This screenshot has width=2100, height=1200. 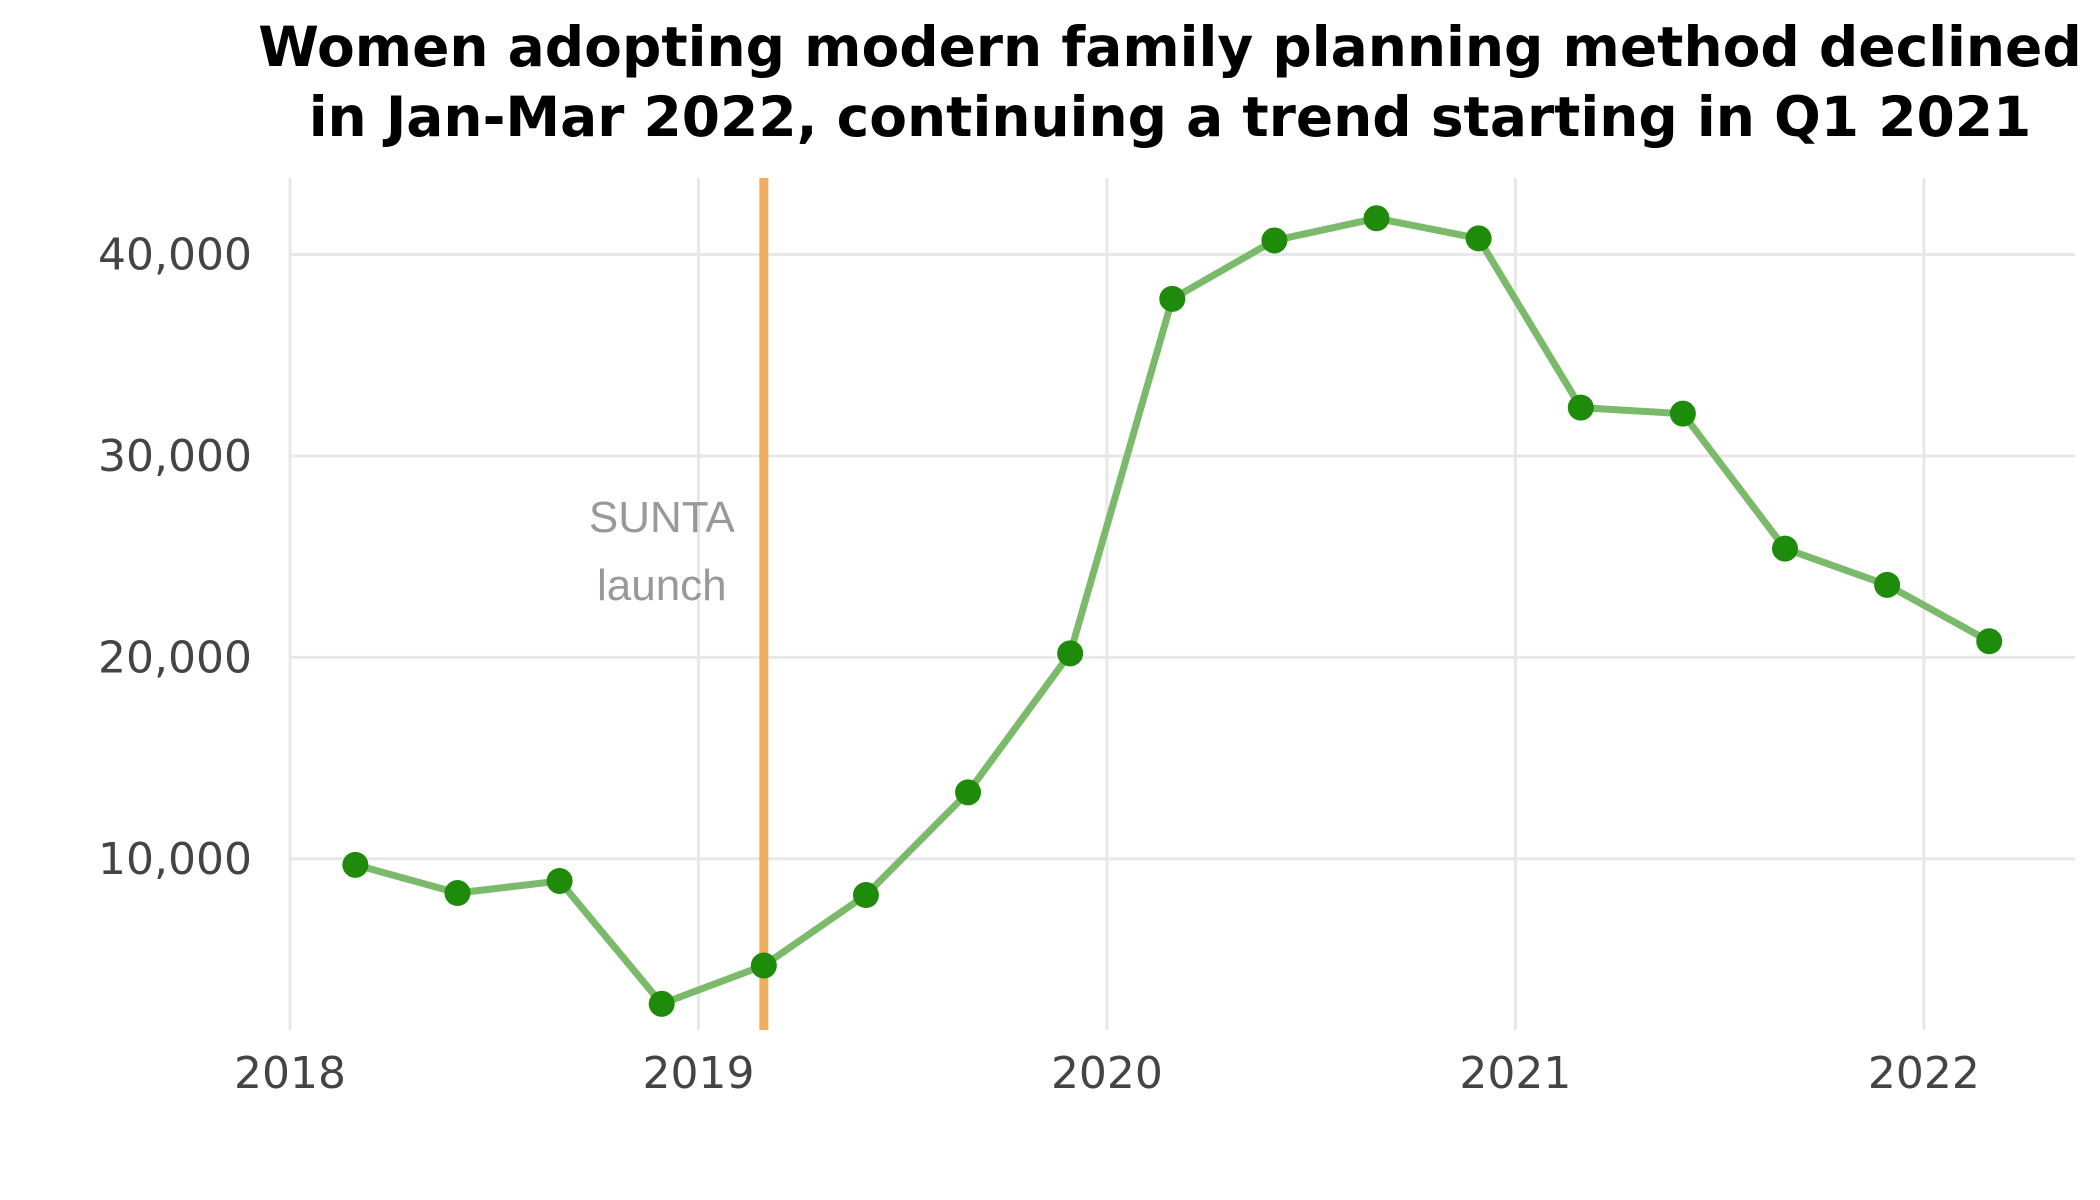 I want to click on x-tick-label: 2019, so click(x=698, y=1073).